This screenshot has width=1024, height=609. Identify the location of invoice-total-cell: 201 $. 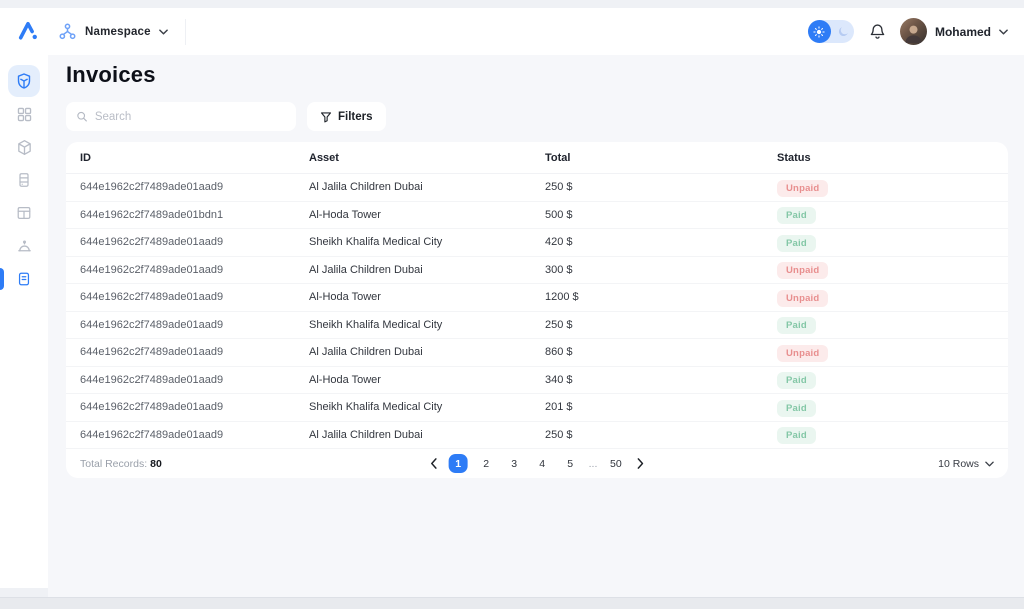
(559, 407).